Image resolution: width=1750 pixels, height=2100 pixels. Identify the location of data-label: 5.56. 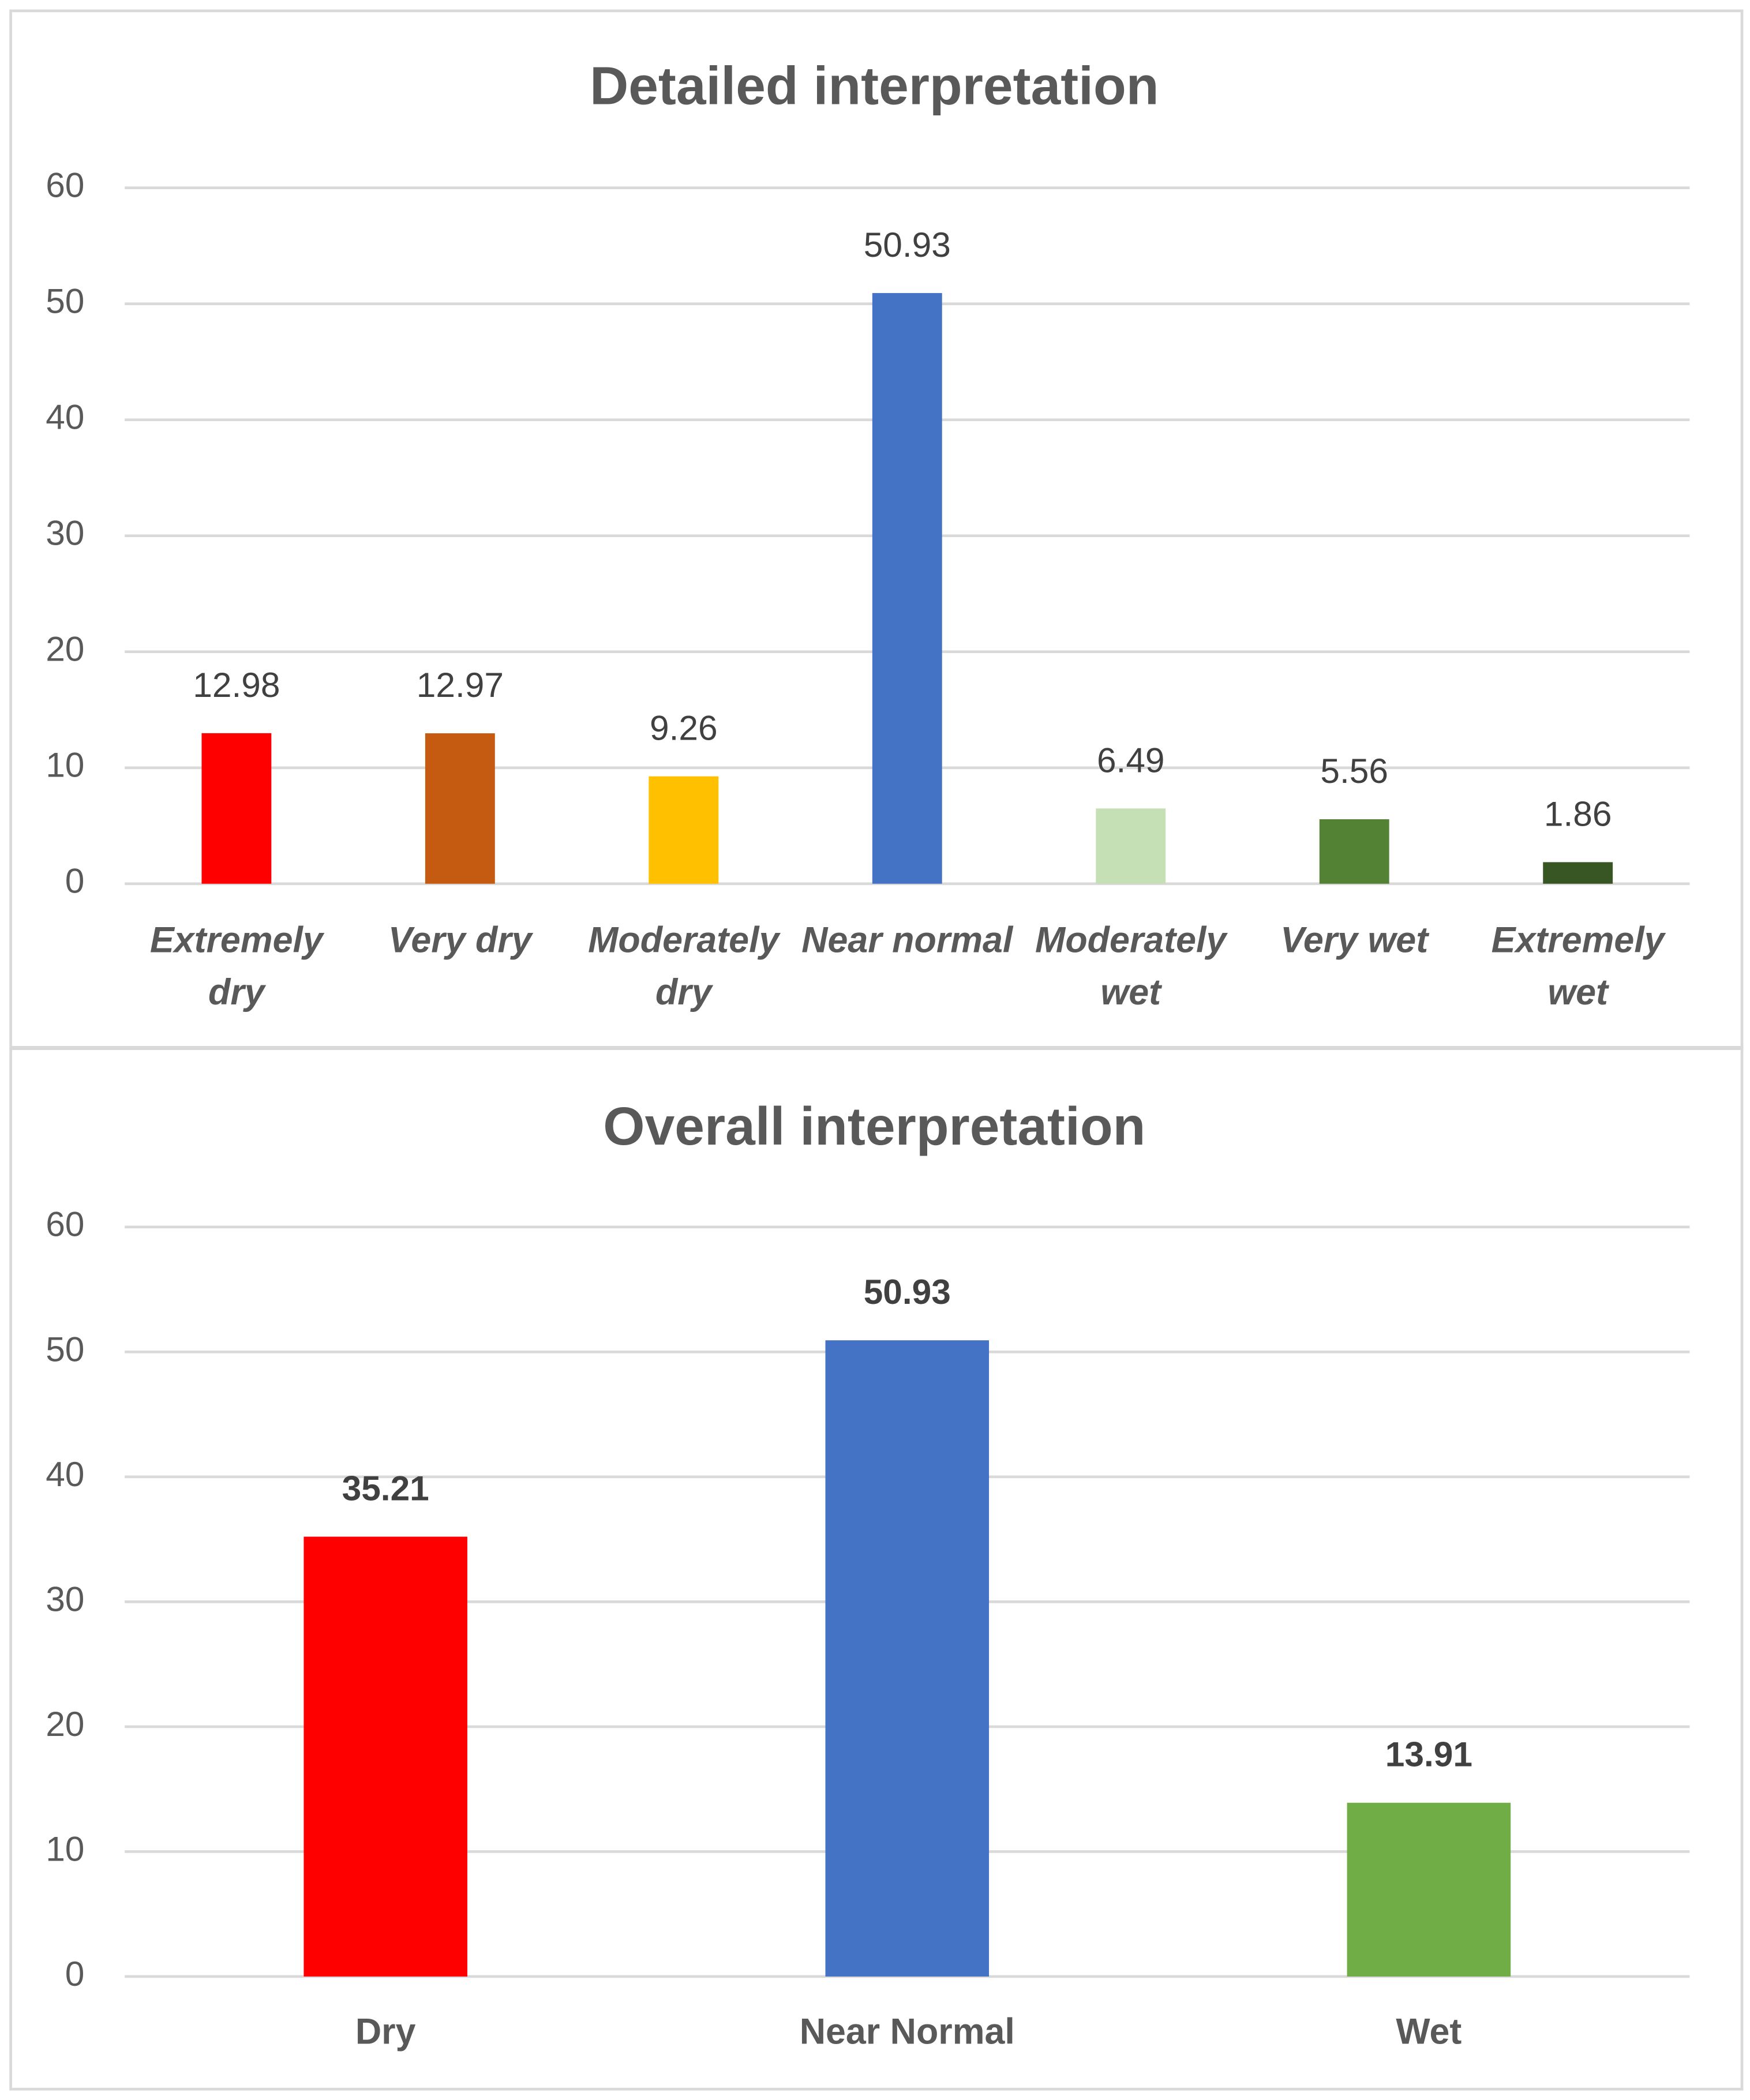
(1354, 770).